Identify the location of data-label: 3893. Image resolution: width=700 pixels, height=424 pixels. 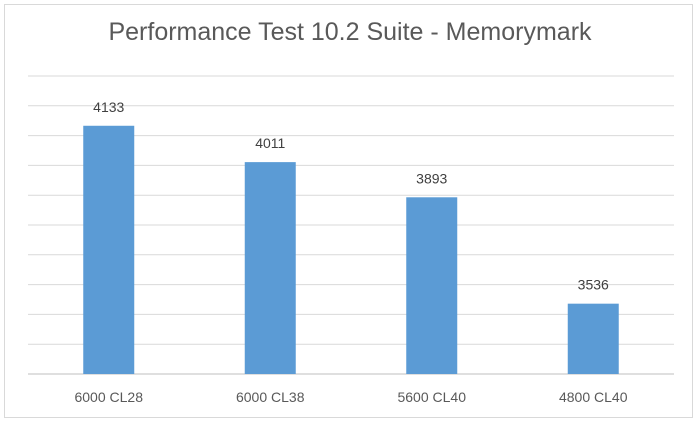
(431, 178).